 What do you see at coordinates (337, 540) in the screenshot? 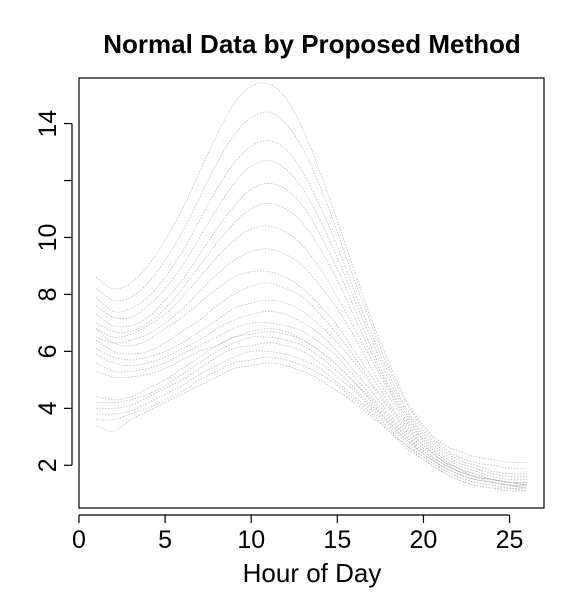
I see `x-tick-label: 15` at bounding box center [337, 540].